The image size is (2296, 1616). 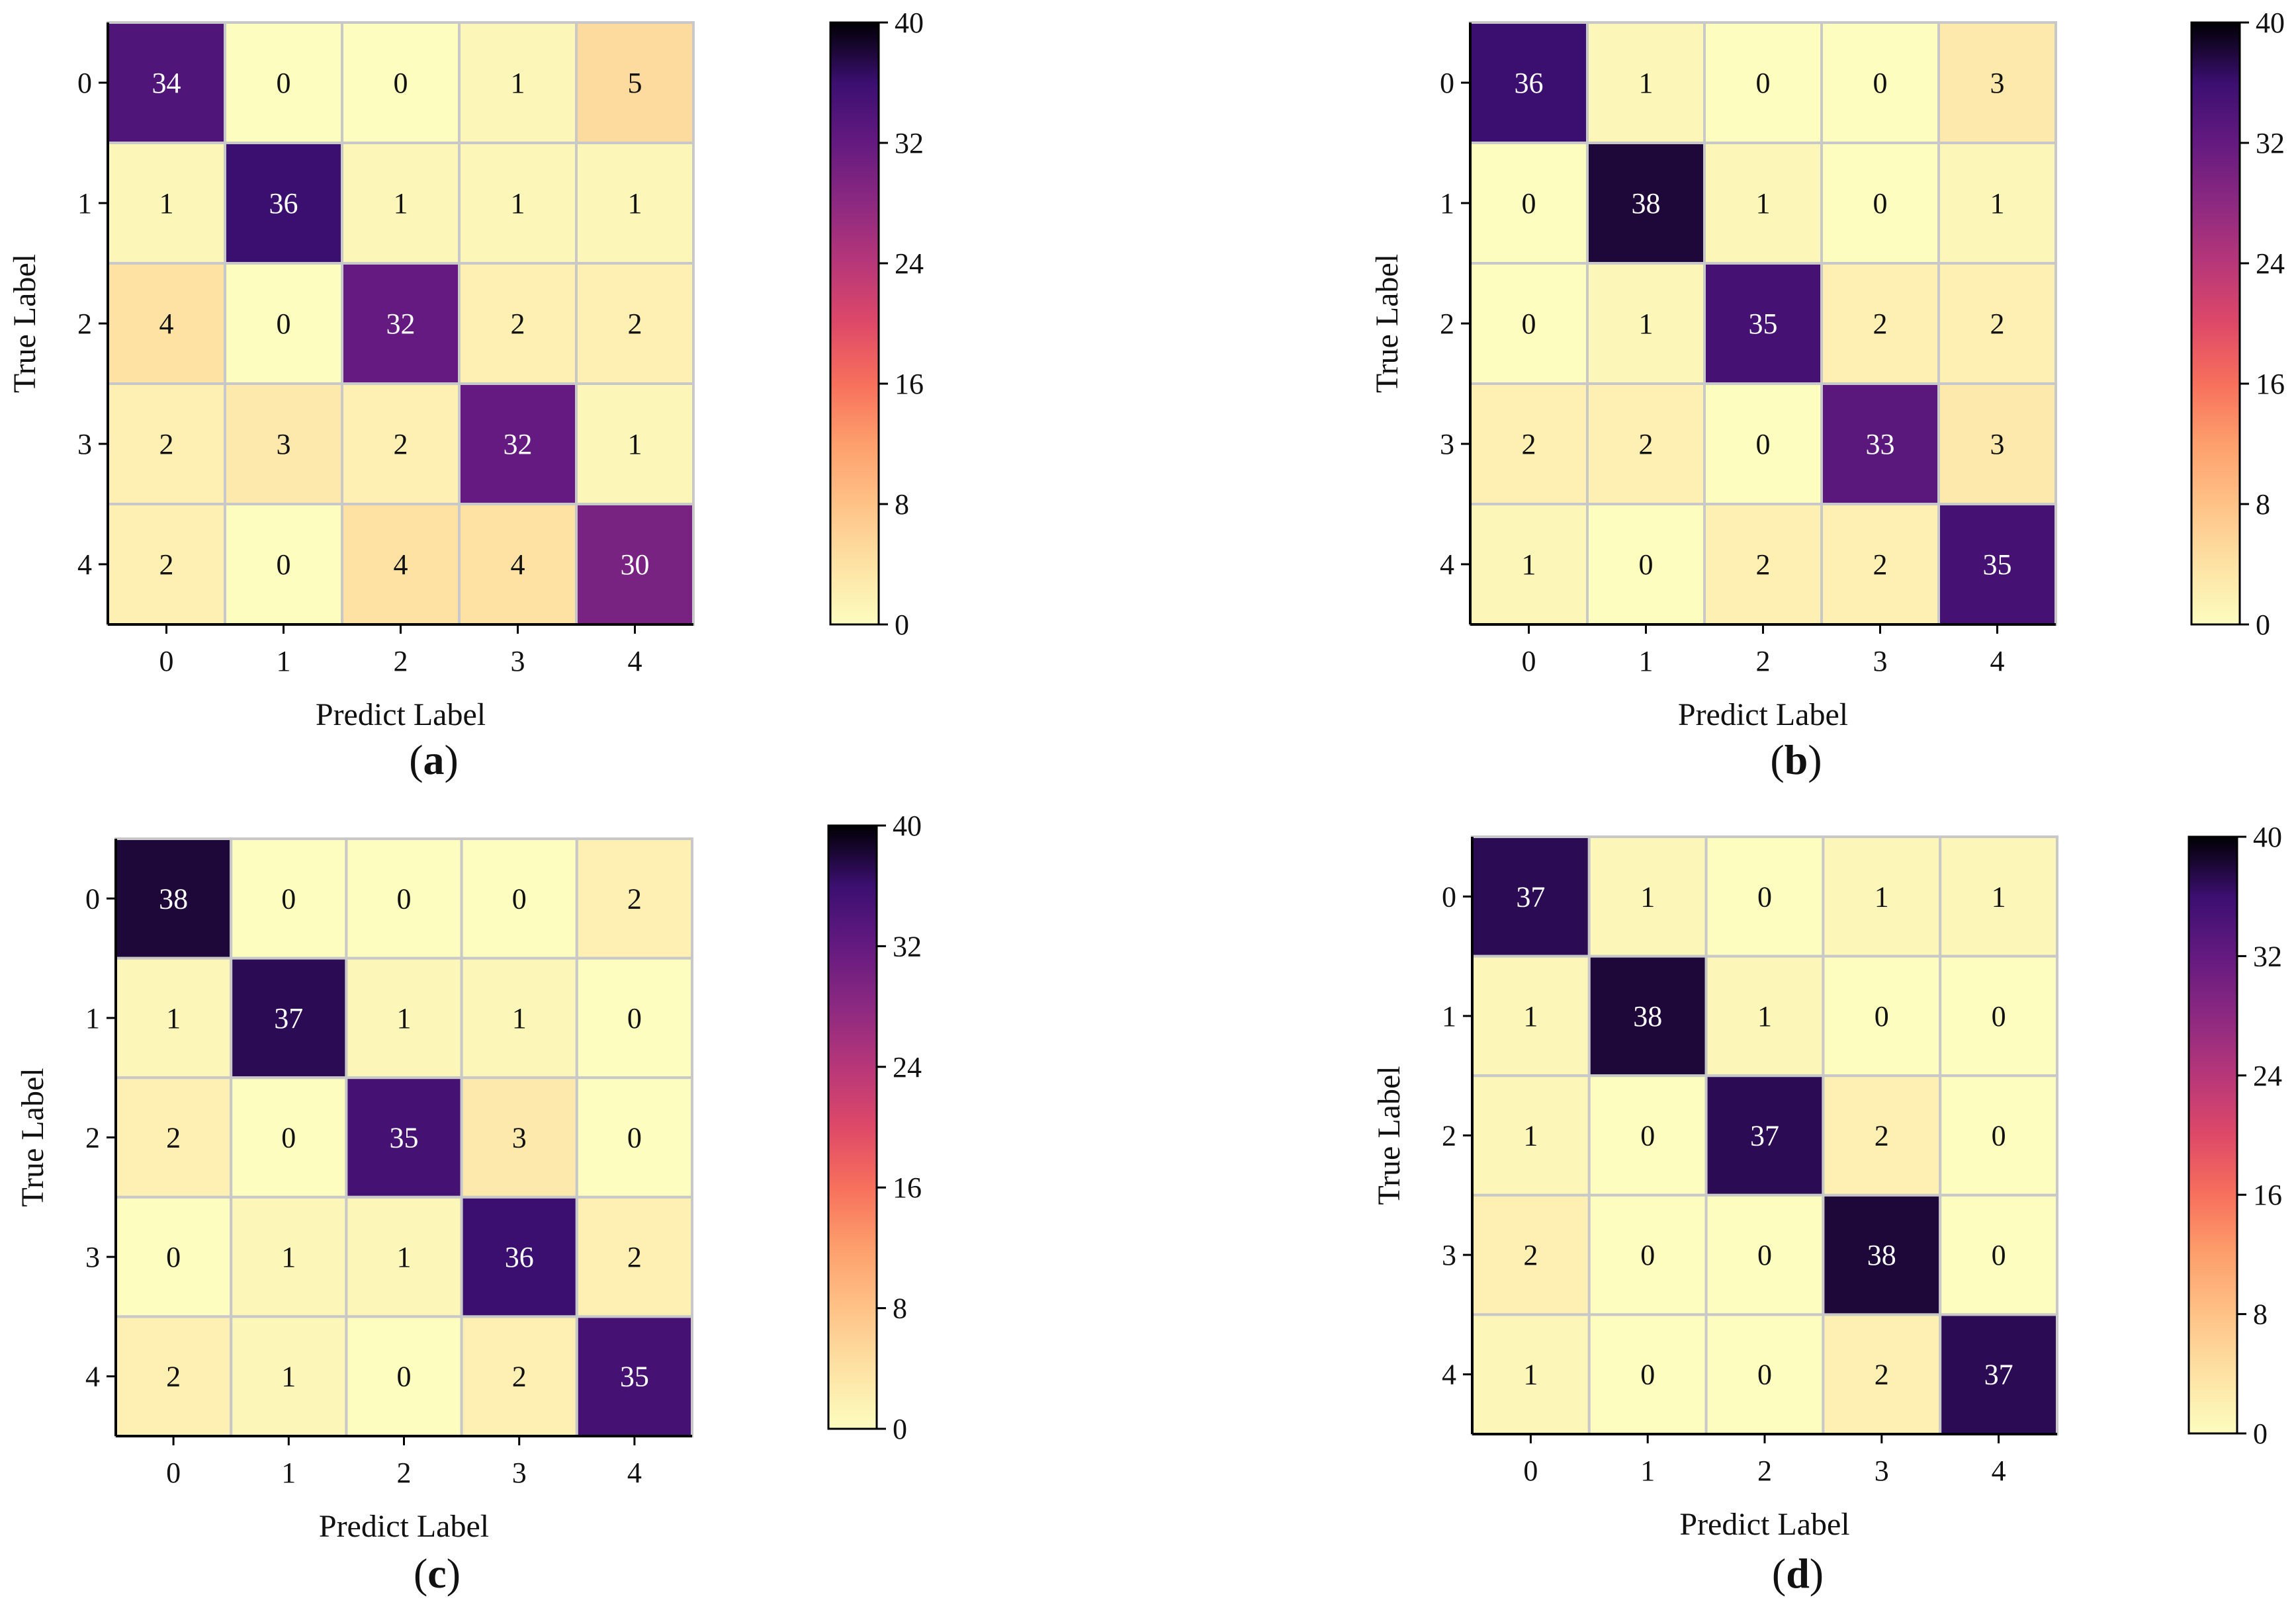 I want to click on cell-value-label: 35, so click(x=1997, y=564).